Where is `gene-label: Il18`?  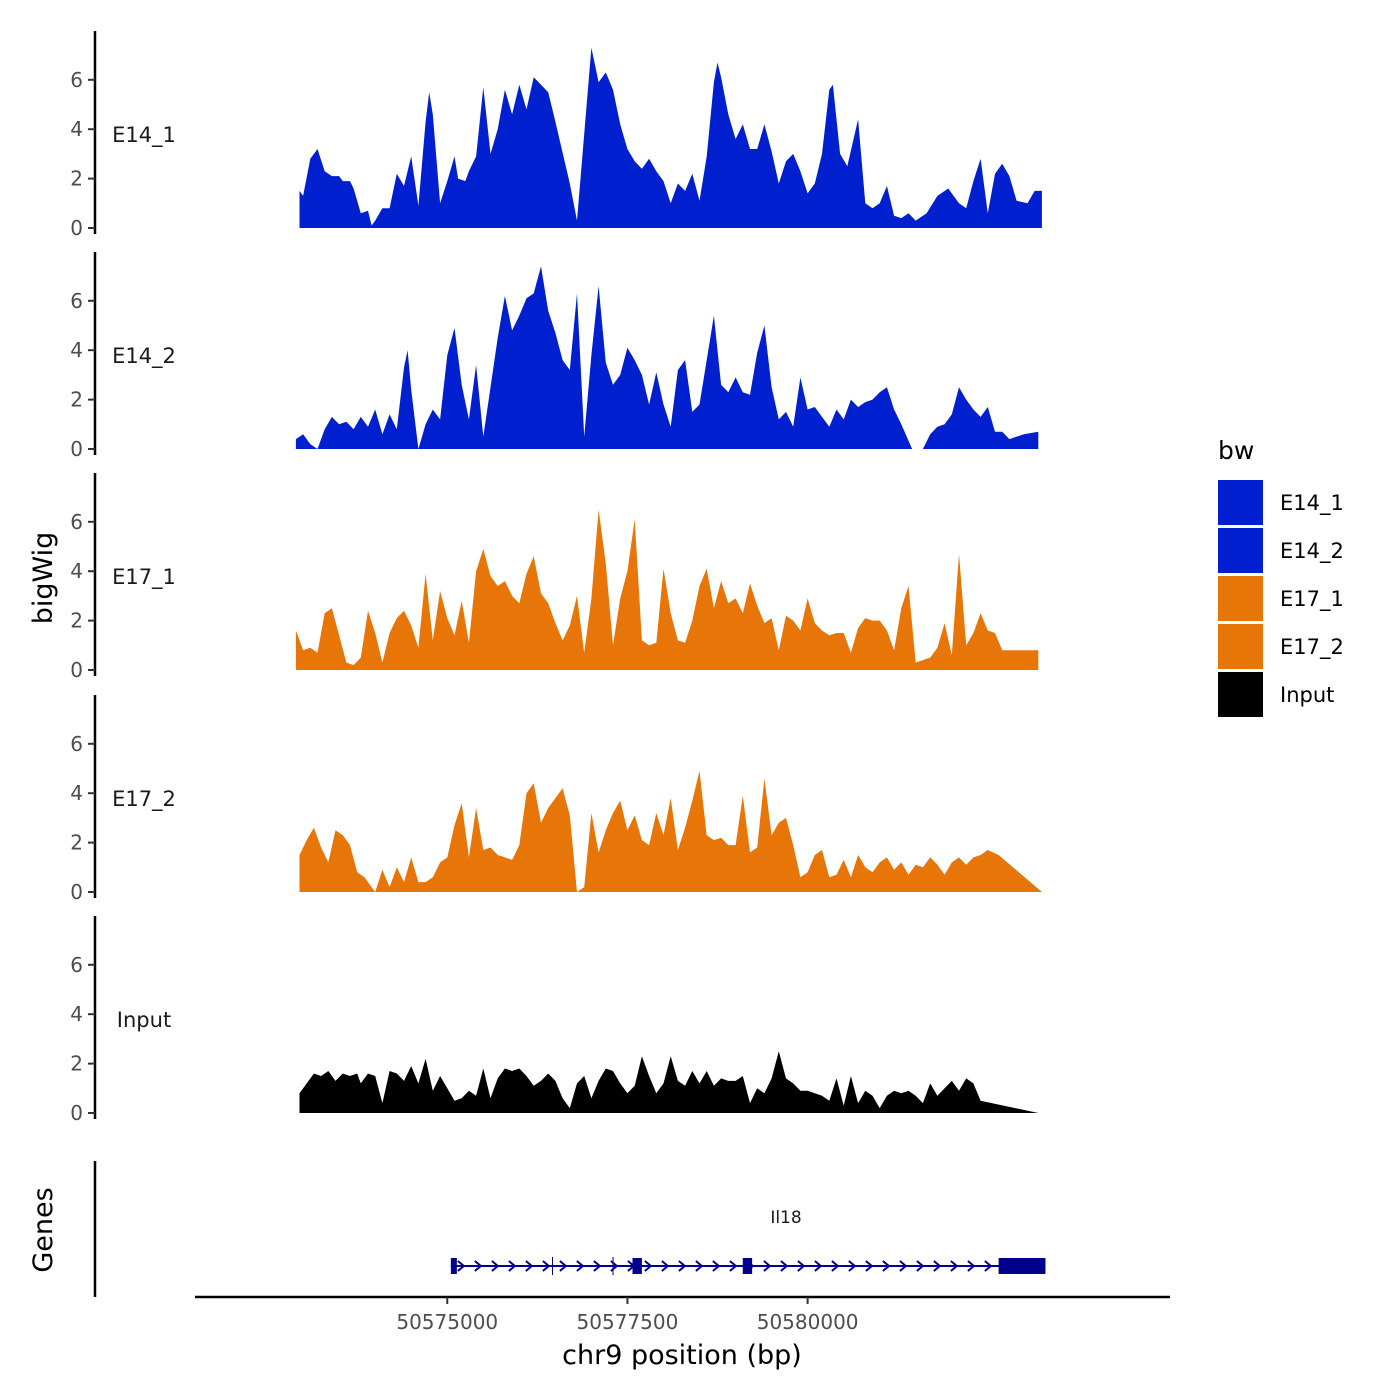
gene-label: Il18 is located at coordinates (785, 1218).